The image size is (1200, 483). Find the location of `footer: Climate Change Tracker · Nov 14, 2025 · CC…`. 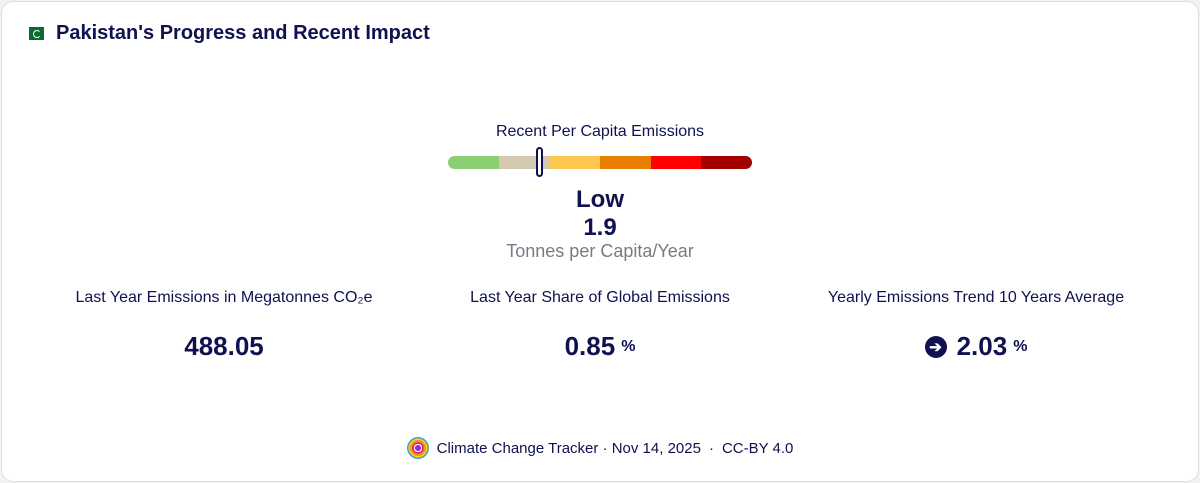

footer: Climate Change Tracker · Nov 14, 2025 · CC… is located at coordinates (600, 448).